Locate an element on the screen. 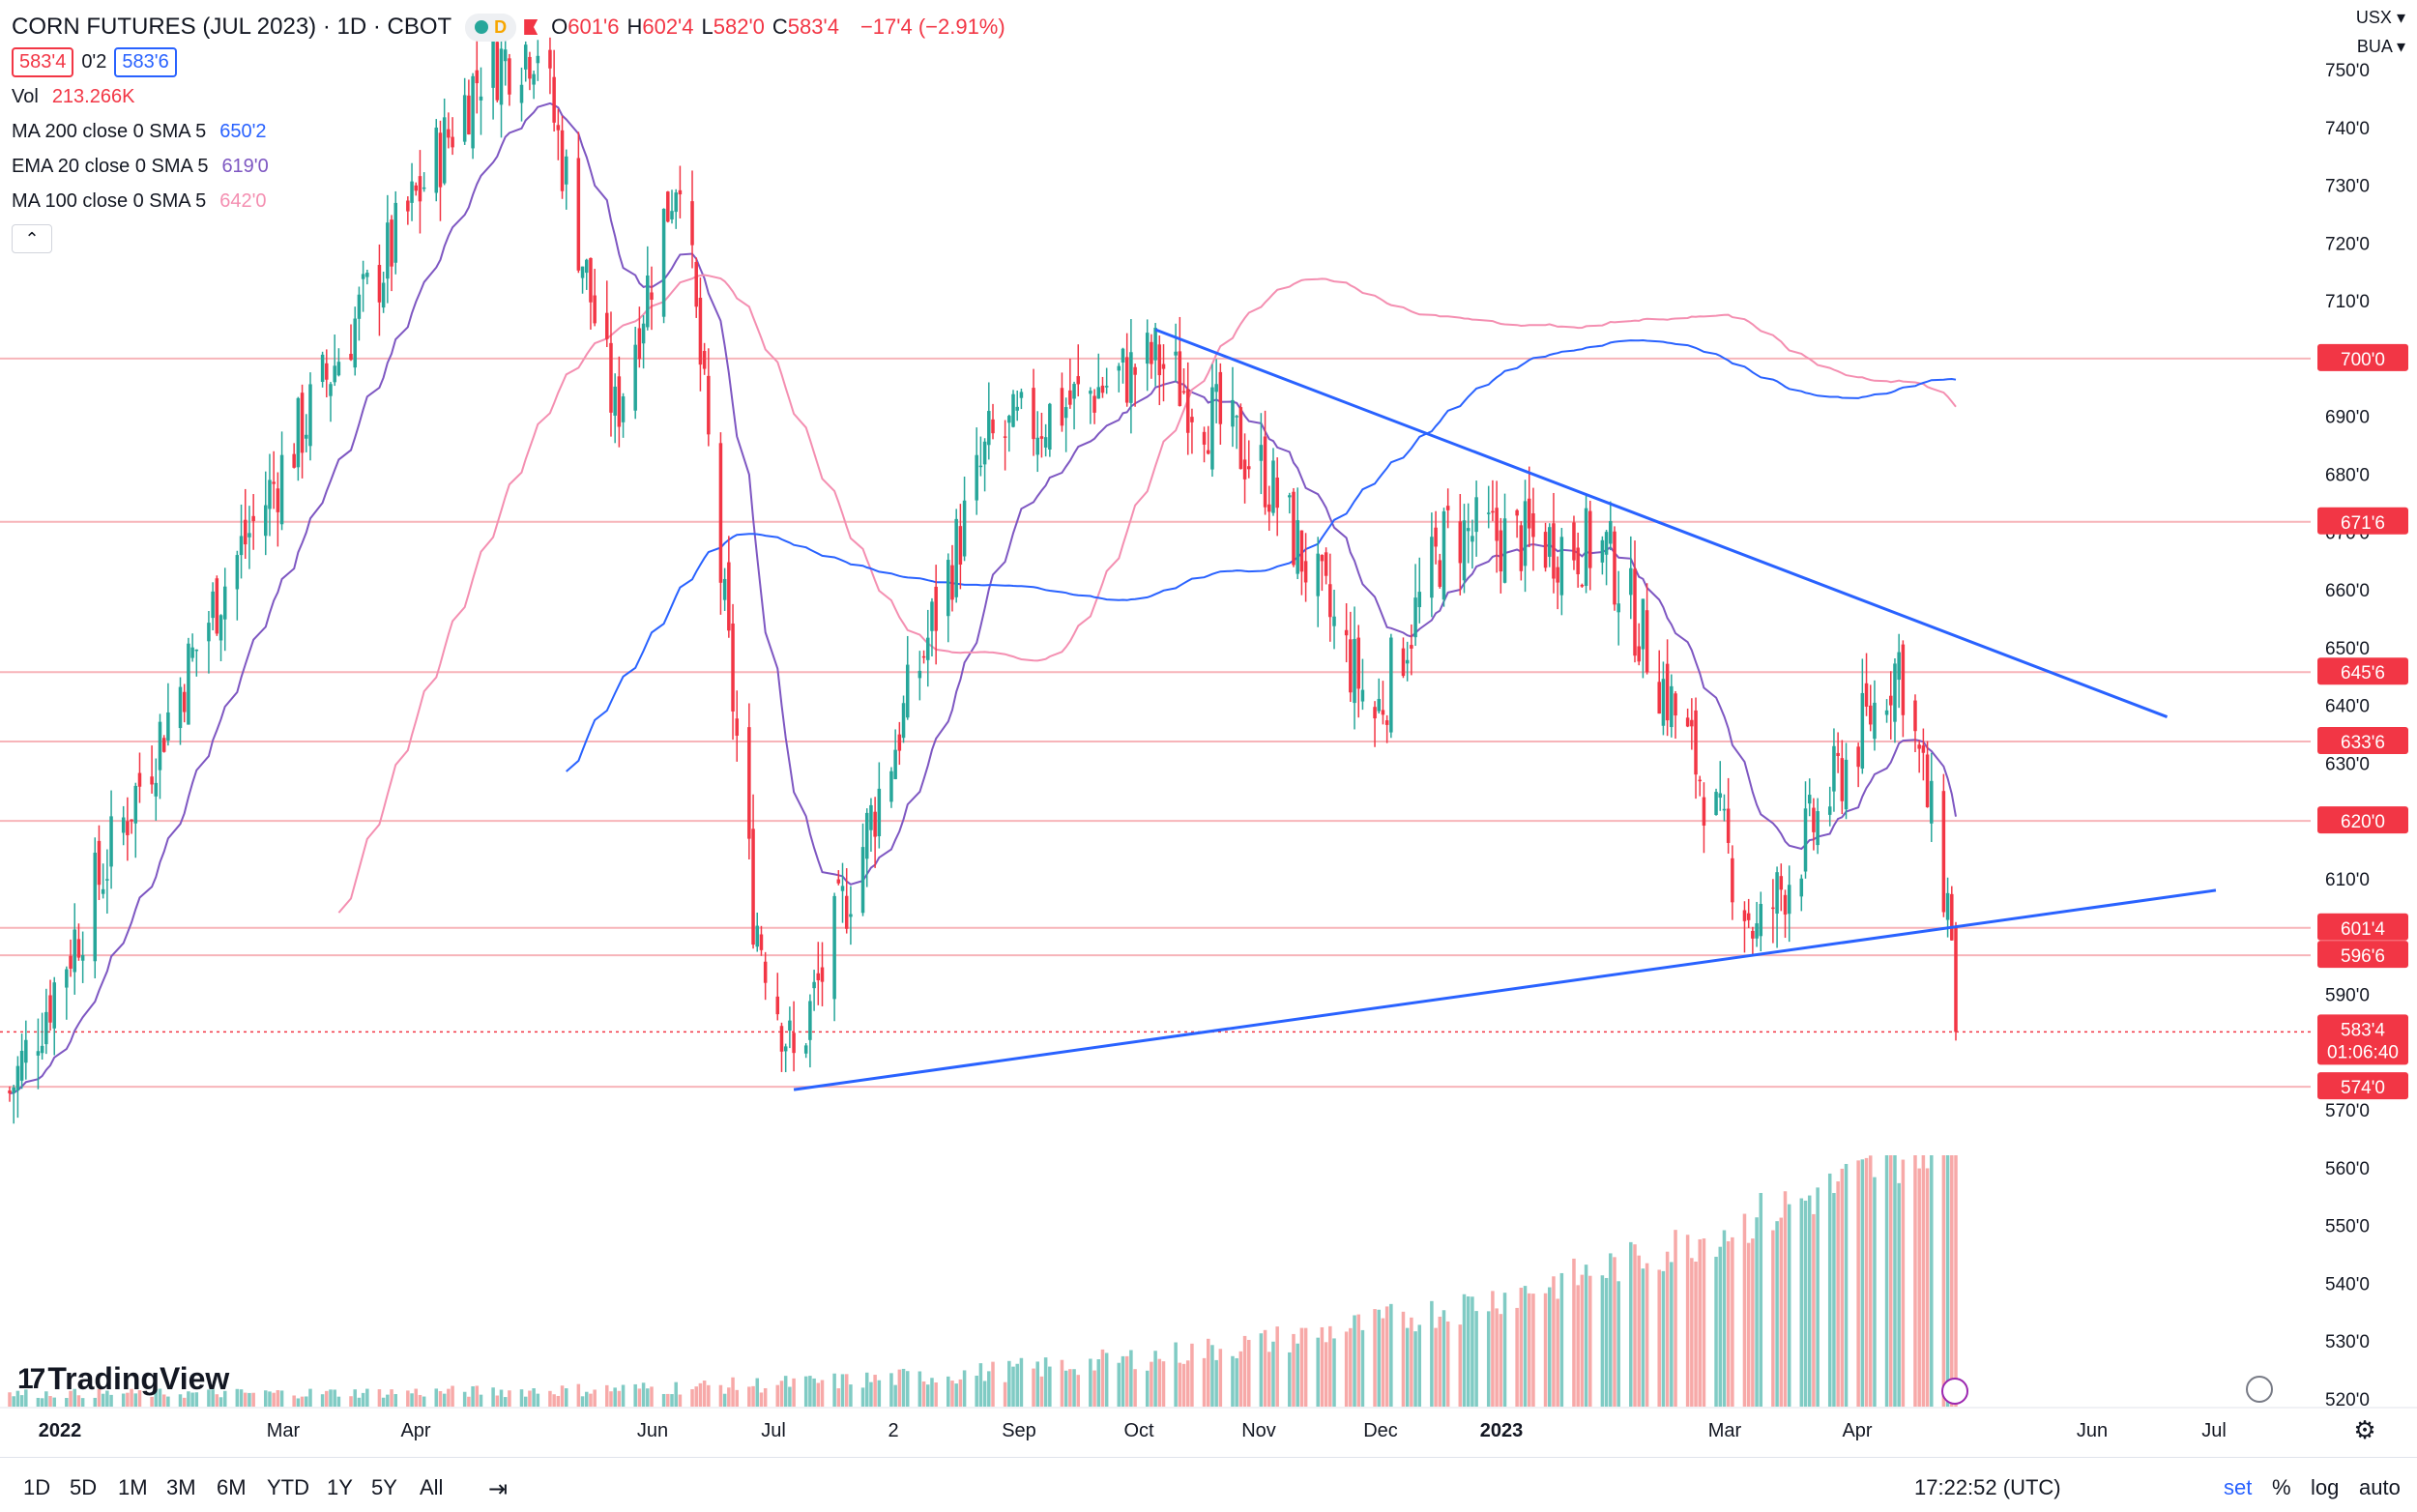 This screenshot has width=2417, height=1512. timeframe-1d: 1D is located at coordinates (37, 1487).